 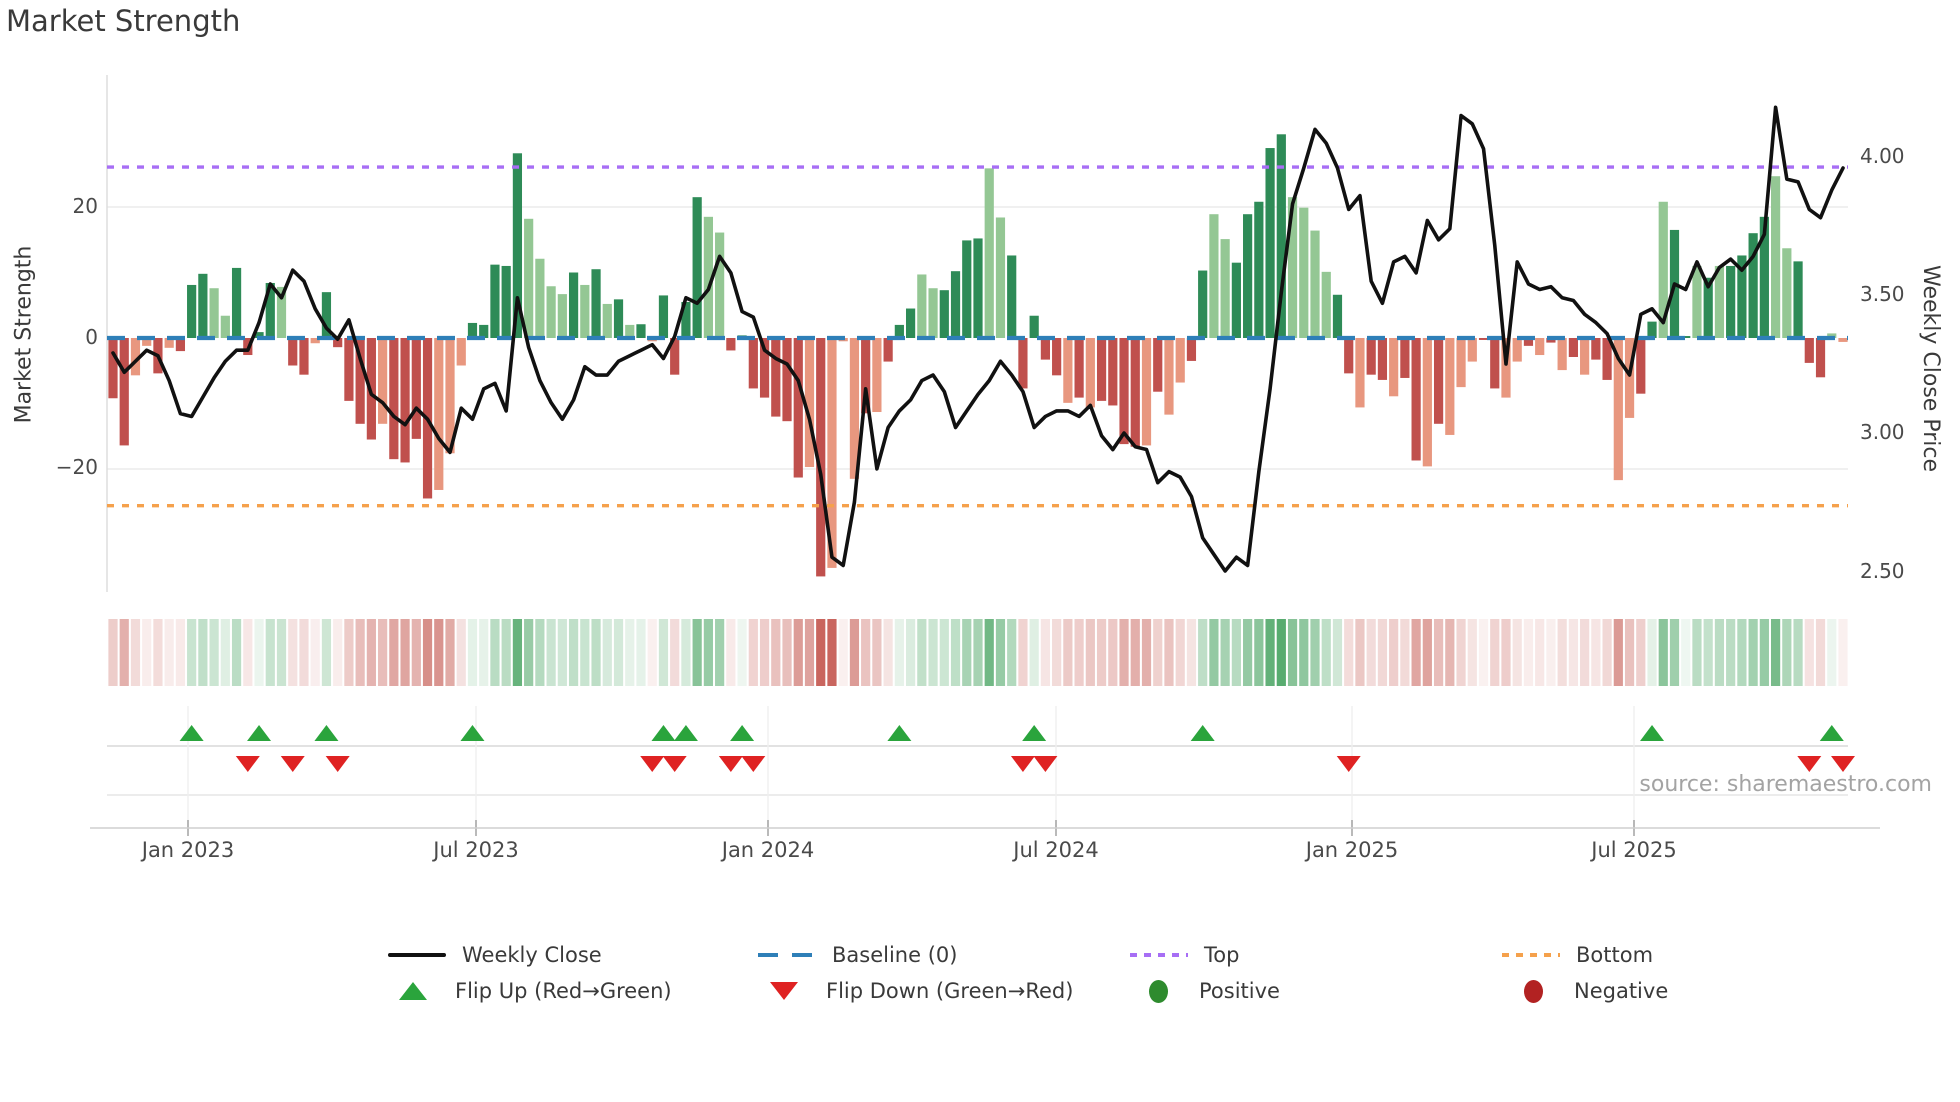 What do you see at coordinates (787, 955) in the screenshot?
I see `baseline-dash-swatch-icon` at bounding box center [787, 955].